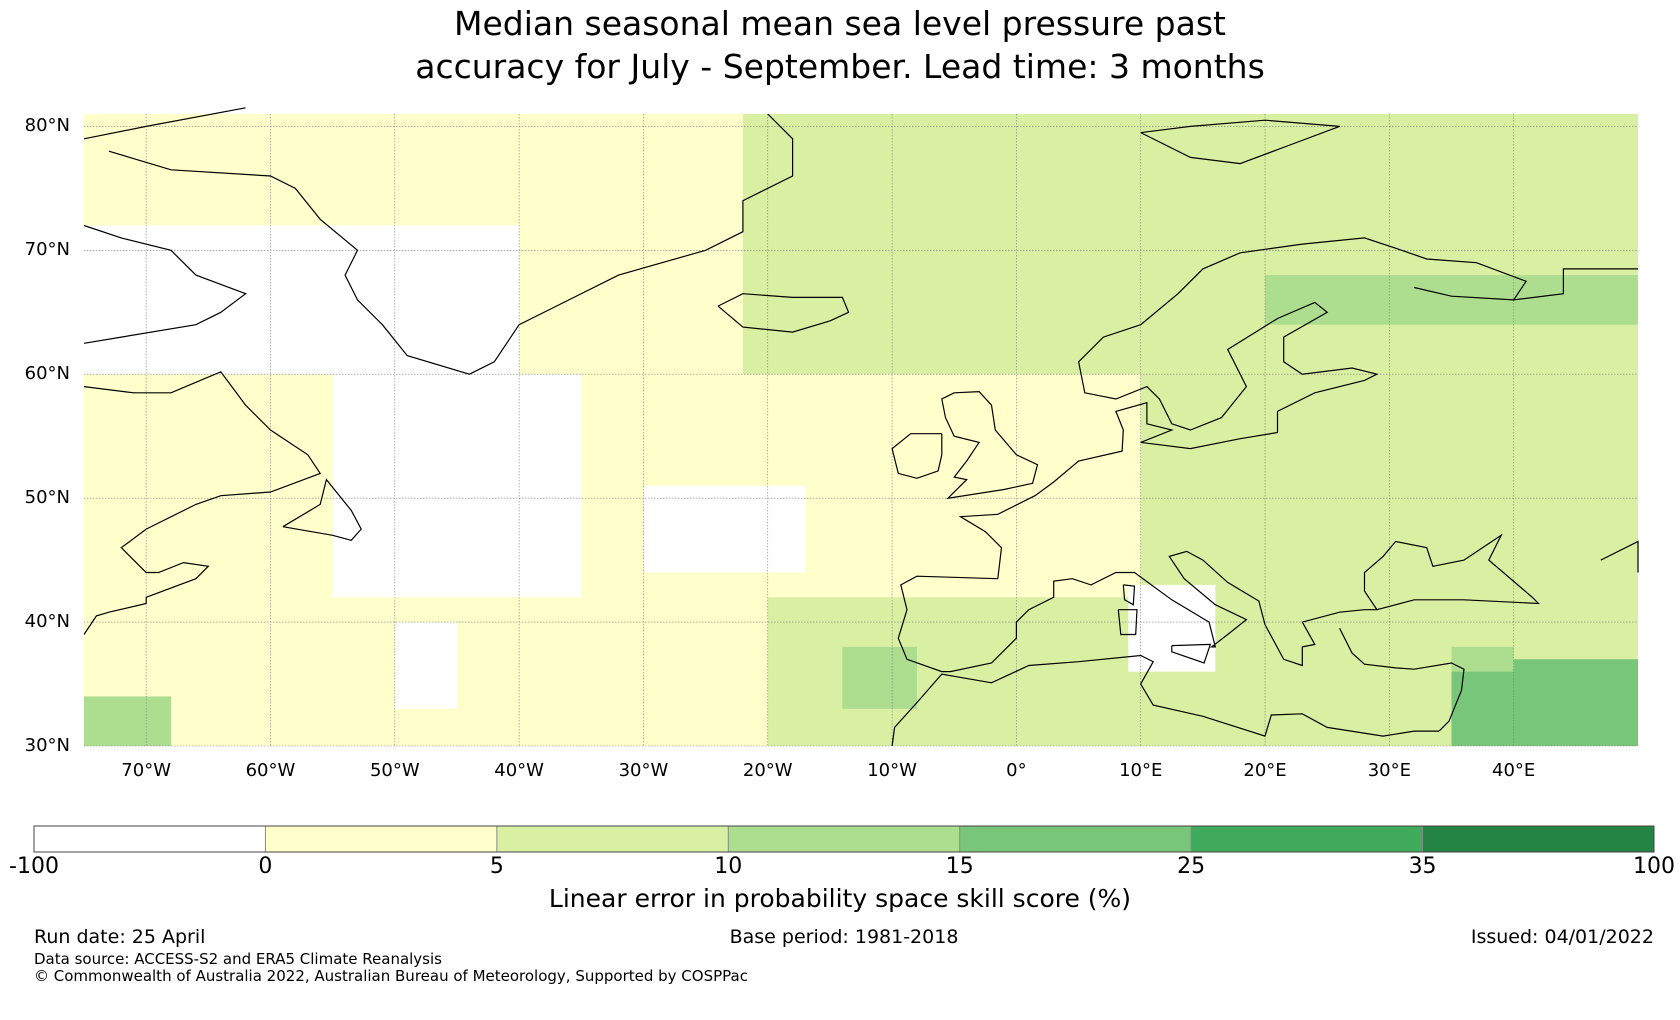 The image size is (1680, 1020). What do you see at coordinates (1165, 700) in the screenshot?
I see `africa-coast` at bounding box center [1165, 700].